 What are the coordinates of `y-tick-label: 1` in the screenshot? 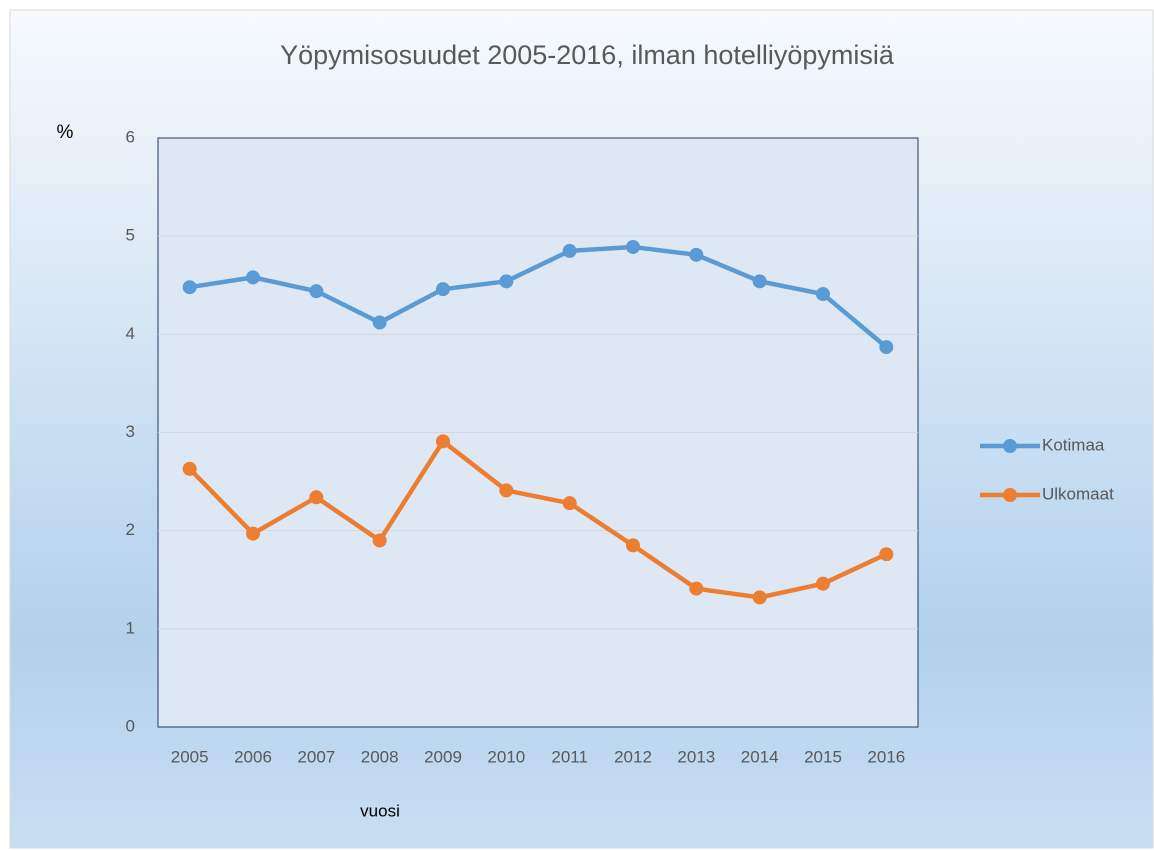 It's located at (130, 627).